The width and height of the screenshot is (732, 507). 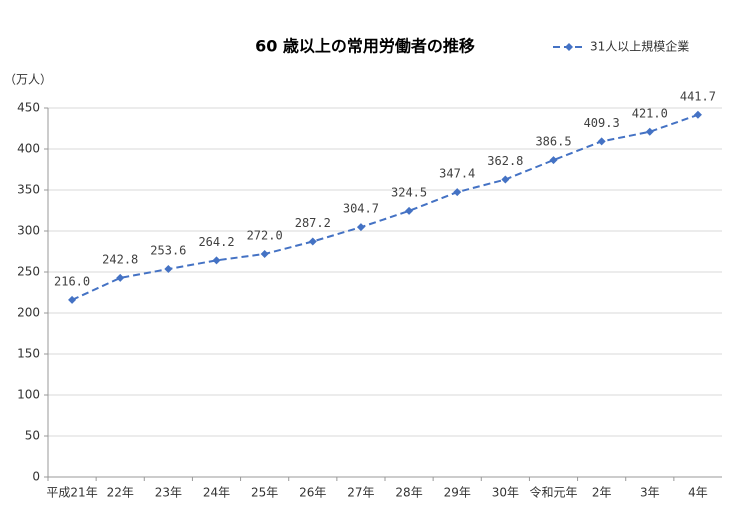 I want to click on data-label: 272.0, so click(x=265, y=235).